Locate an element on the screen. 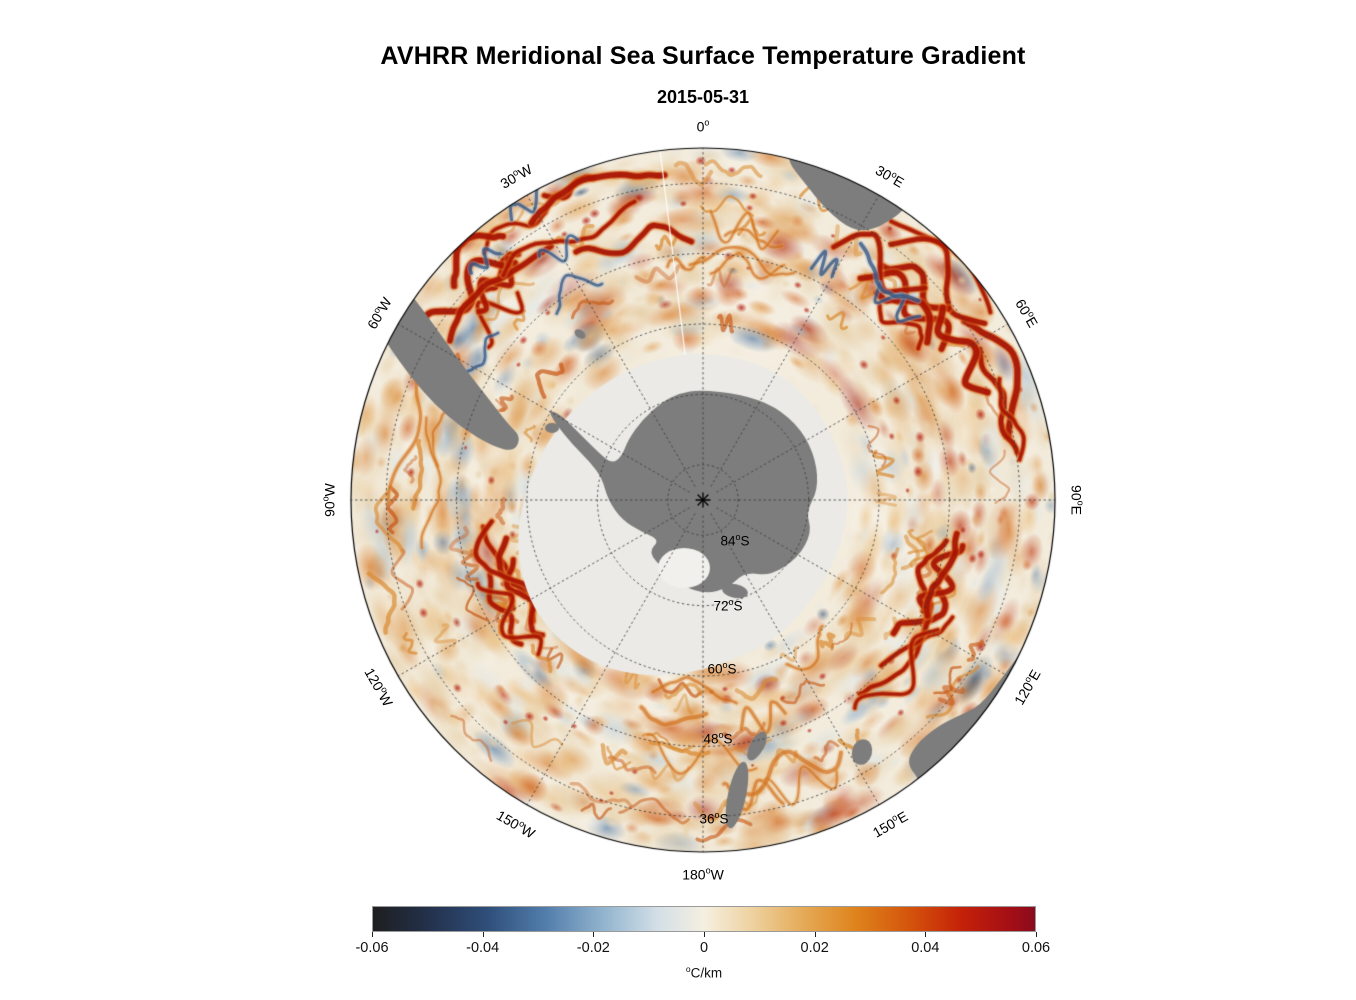  colorbar-units-label: oC/km is located at coordinates (704, 972).